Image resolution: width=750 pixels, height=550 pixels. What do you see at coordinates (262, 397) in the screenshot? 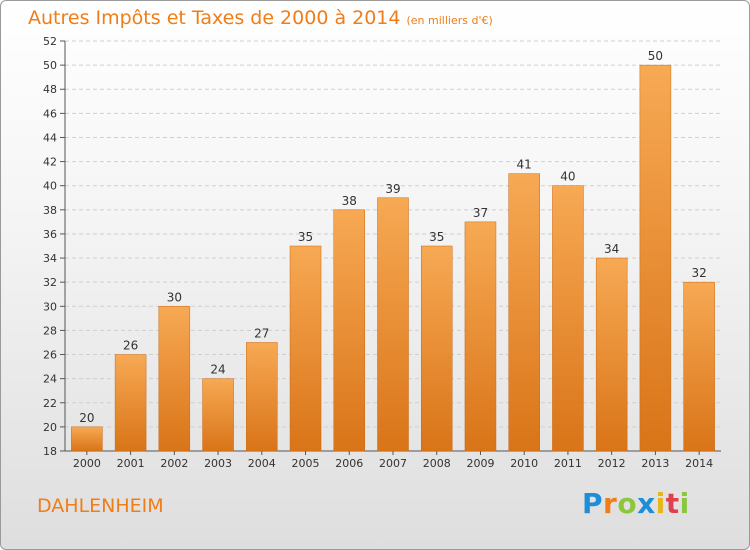
I see `bar-2004` at bounding box center [262, 397].